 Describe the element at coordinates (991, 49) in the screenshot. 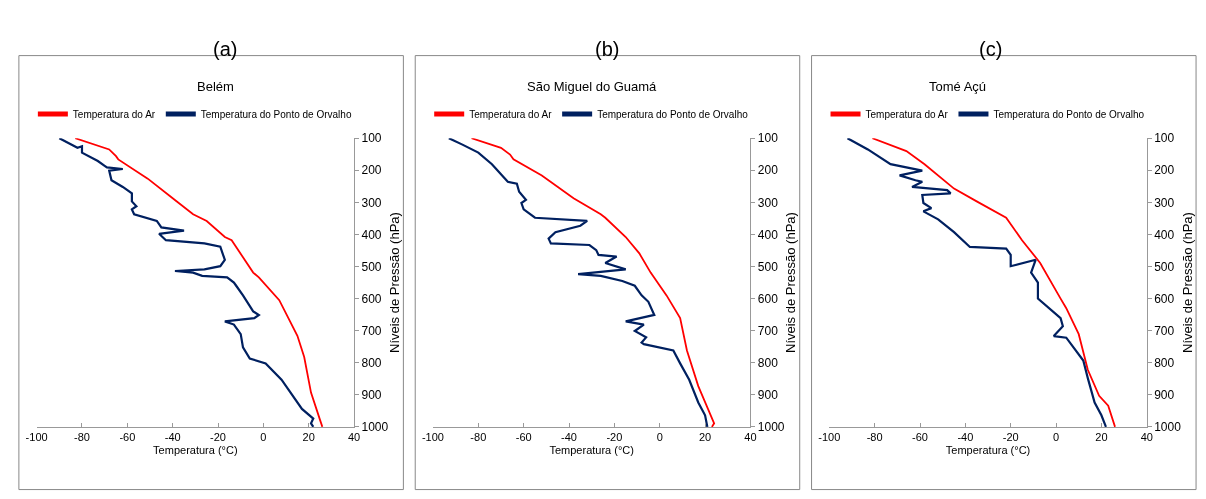

I see `text: (c)` at that location.